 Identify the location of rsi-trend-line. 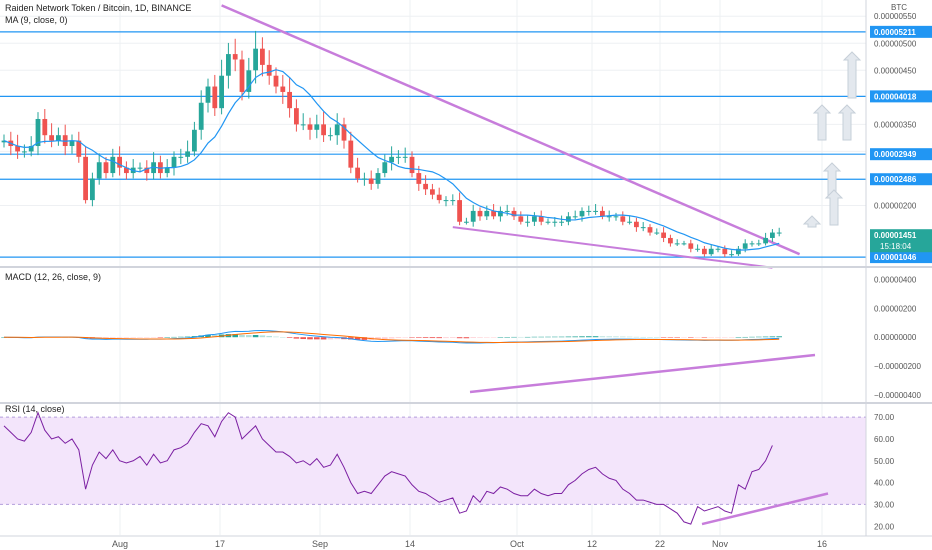
(765, 509).